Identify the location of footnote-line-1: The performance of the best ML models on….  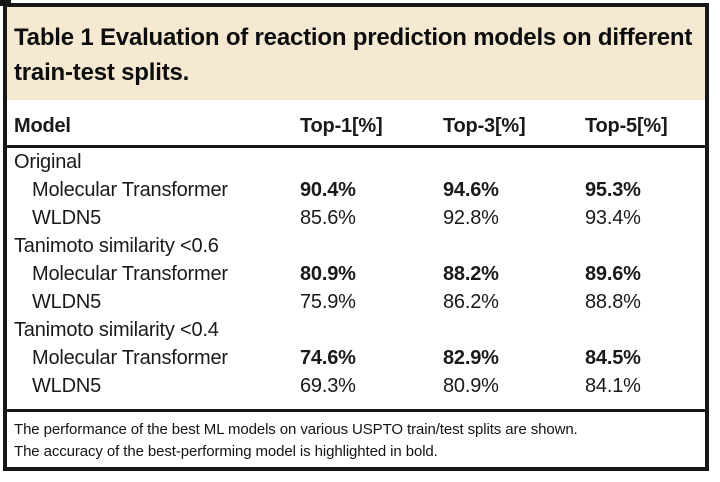
(296, 429).